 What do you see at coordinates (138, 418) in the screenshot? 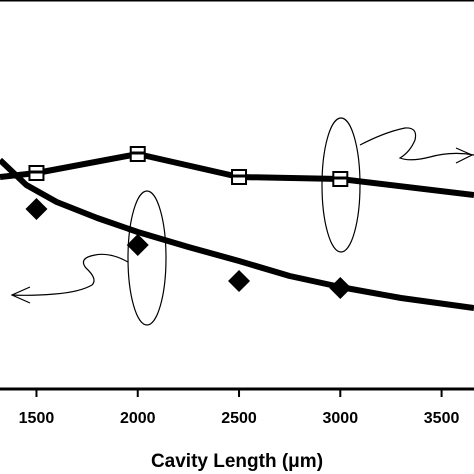
I see `x-tick-label-2000: 2000` at bounding box center [138, 418].